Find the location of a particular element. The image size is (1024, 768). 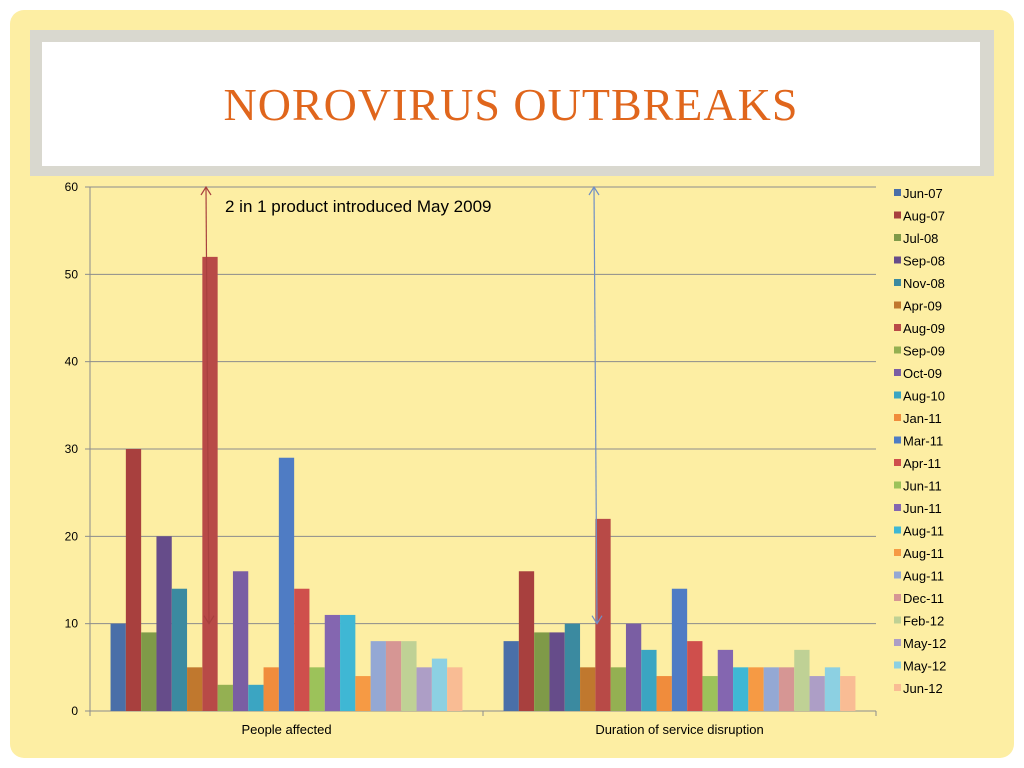

legend-label: Sep-09 is located at coordinates (924, 351).